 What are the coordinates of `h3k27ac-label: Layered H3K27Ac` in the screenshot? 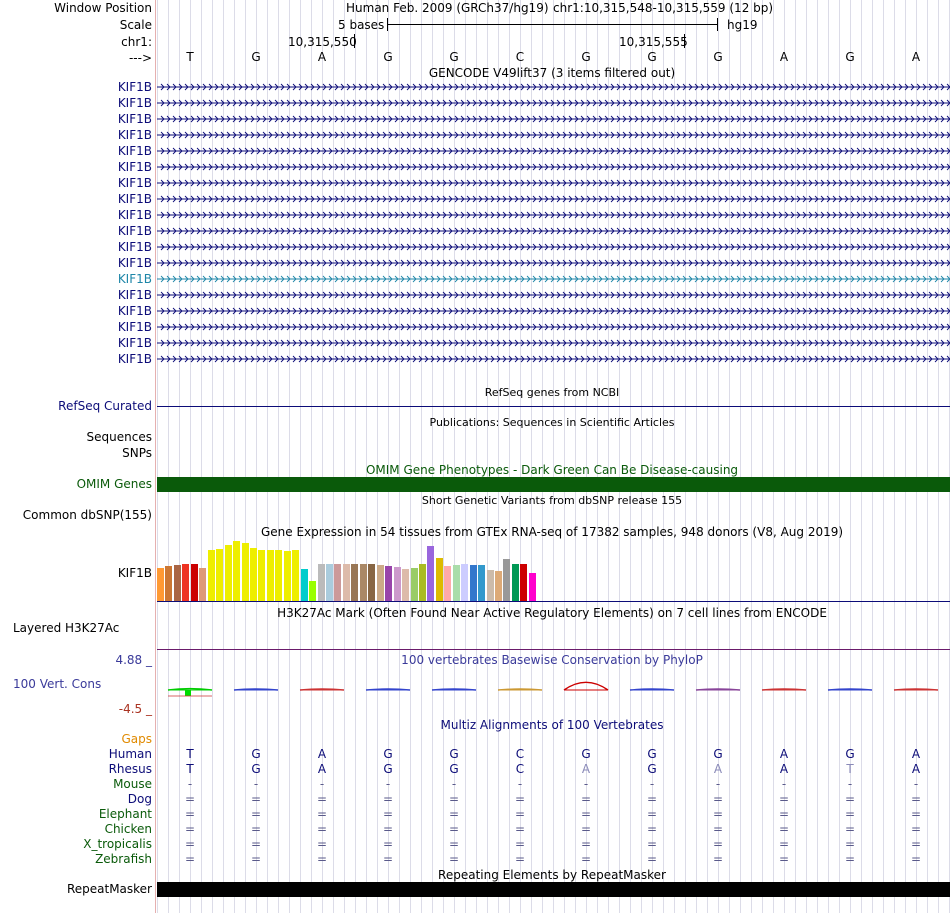 It's located at (66, 628).